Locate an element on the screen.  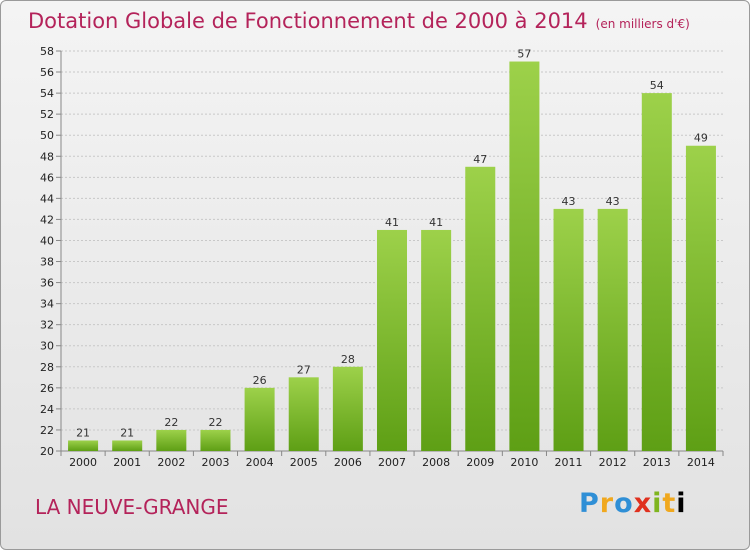
y-tick-label: 32 is located at coordinates (47, 325).